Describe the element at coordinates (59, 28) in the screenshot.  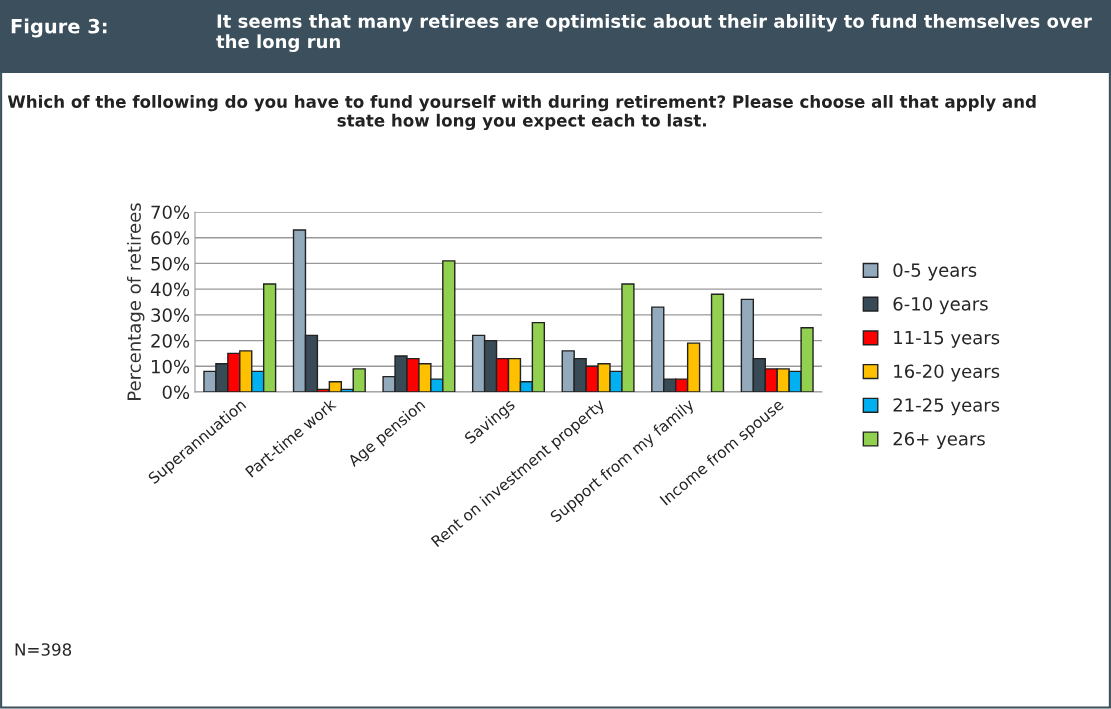
I see `caption: Figure 3:` at that location.